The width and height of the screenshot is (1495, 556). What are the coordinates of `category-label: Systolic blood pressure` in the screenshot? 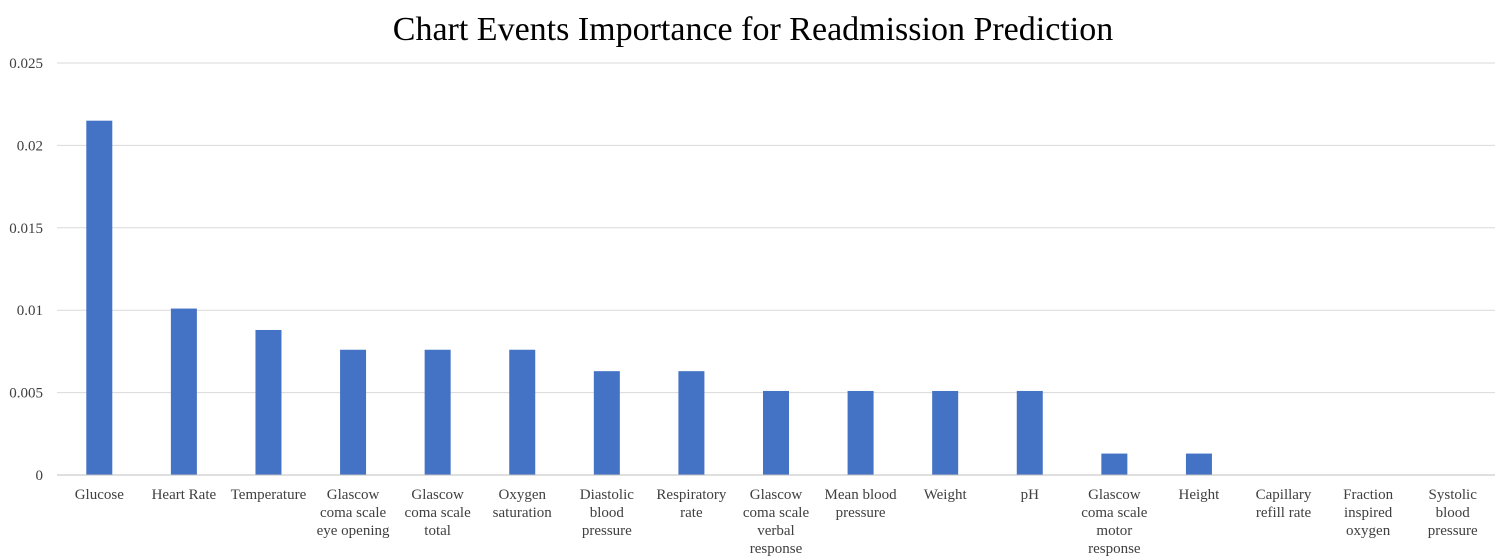 It's located at (1453, 513).